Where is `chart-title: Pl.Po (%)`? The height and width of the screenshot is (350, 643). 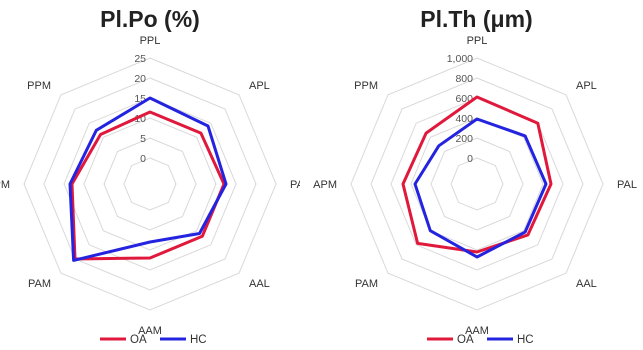 chart-title: Pl.Po (%) is located at coordinates (150, 19).